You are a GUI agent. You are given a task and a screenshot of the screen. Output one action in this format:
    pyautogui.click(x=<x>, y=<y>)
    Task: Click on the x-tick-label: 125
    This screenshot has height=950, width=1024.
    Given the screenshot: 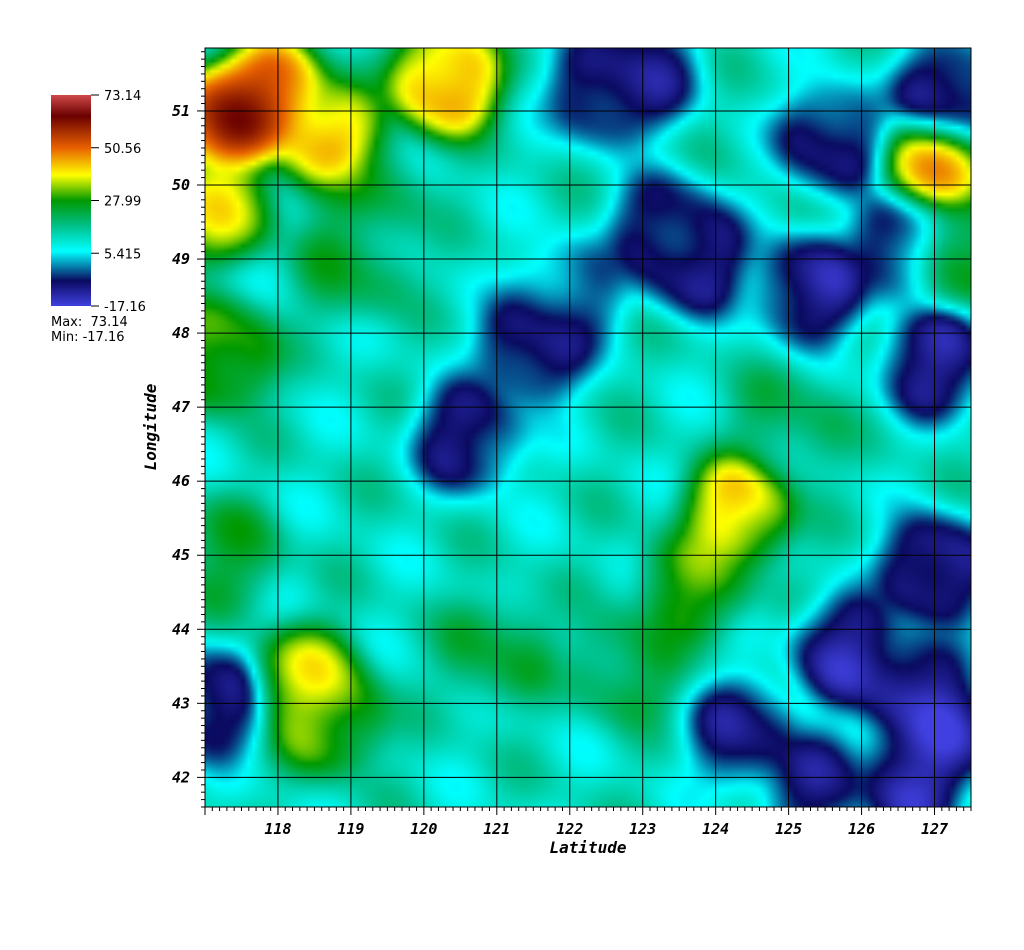 What is the action you would take?
    pyautogui.click(x=788, y=829)
    